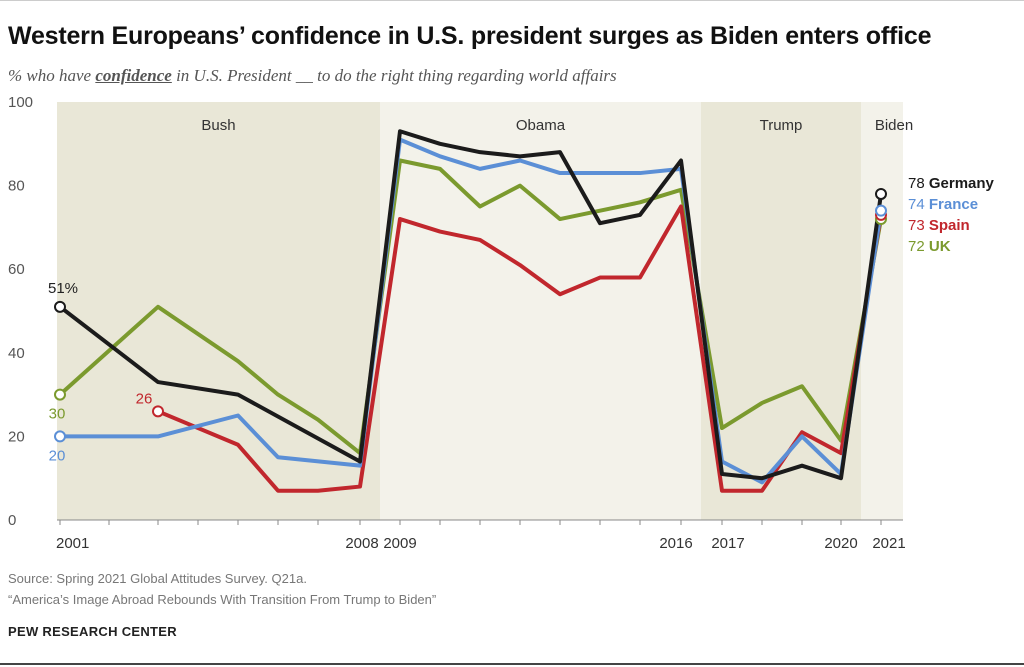  I want to click on y-tick-label-60: 60, so click(16, 269).